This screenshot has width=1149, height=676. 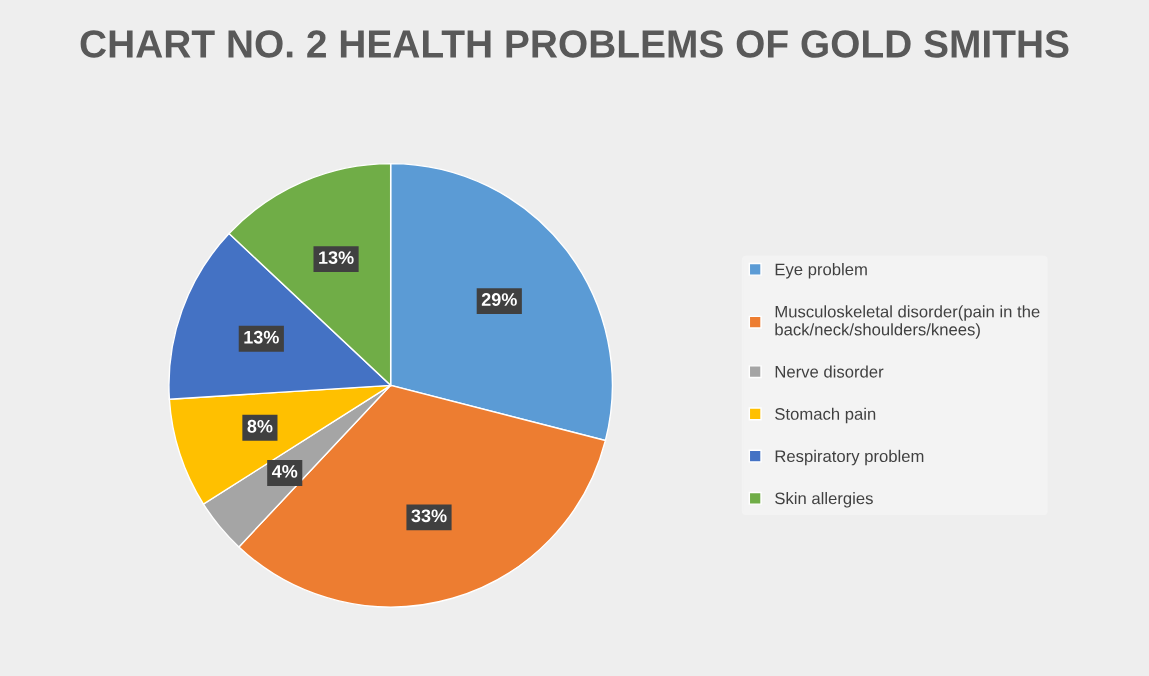 I want to click on data-label: 29%, so click(x=499, y=299).